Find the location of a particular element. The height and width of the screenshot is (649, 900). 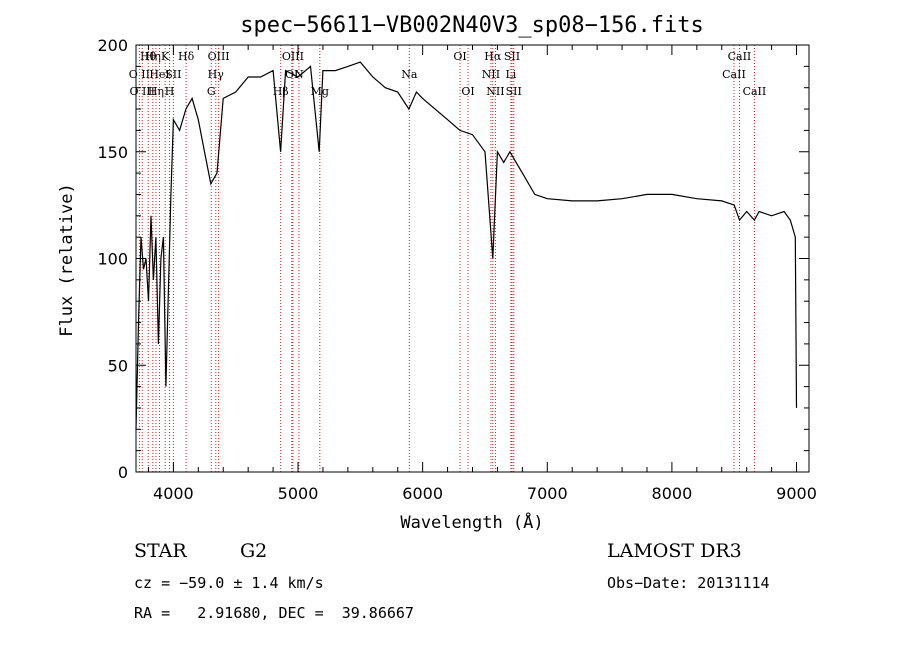

survey-name: LAMOST DR3 is located at coordinates (674, 551).